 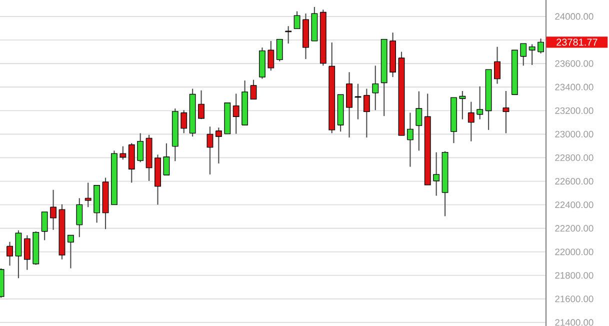 What do you see at coordinates (574, 204) in the screenshot?
I see `y-tick-label: 22400.00` at bounding box center [574, 204].